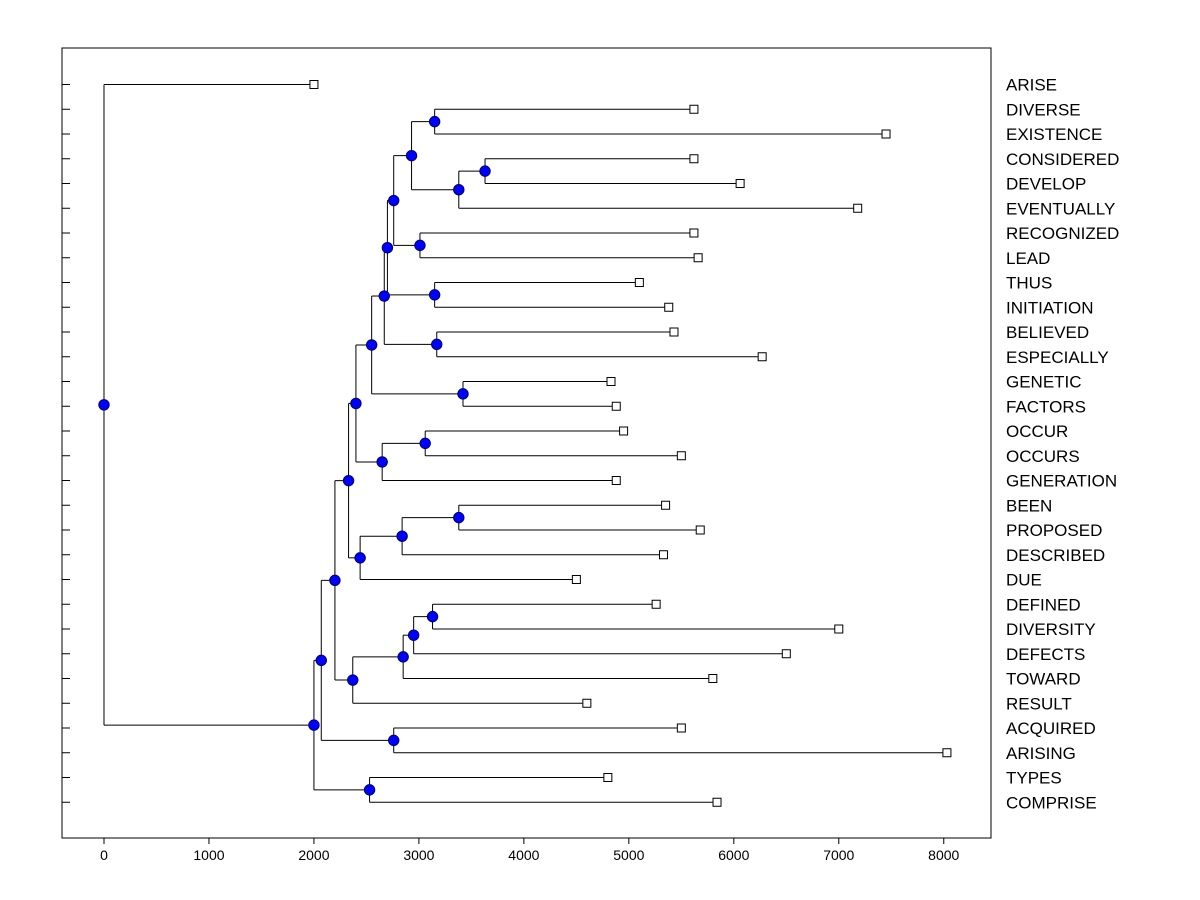 Image resolution: width=1200 pixels, height=900 pixels. What do you see at coordinates (943, 855) in the screenshot?
I see `x-tick-label: 8000` at bounding box center [943, 855].